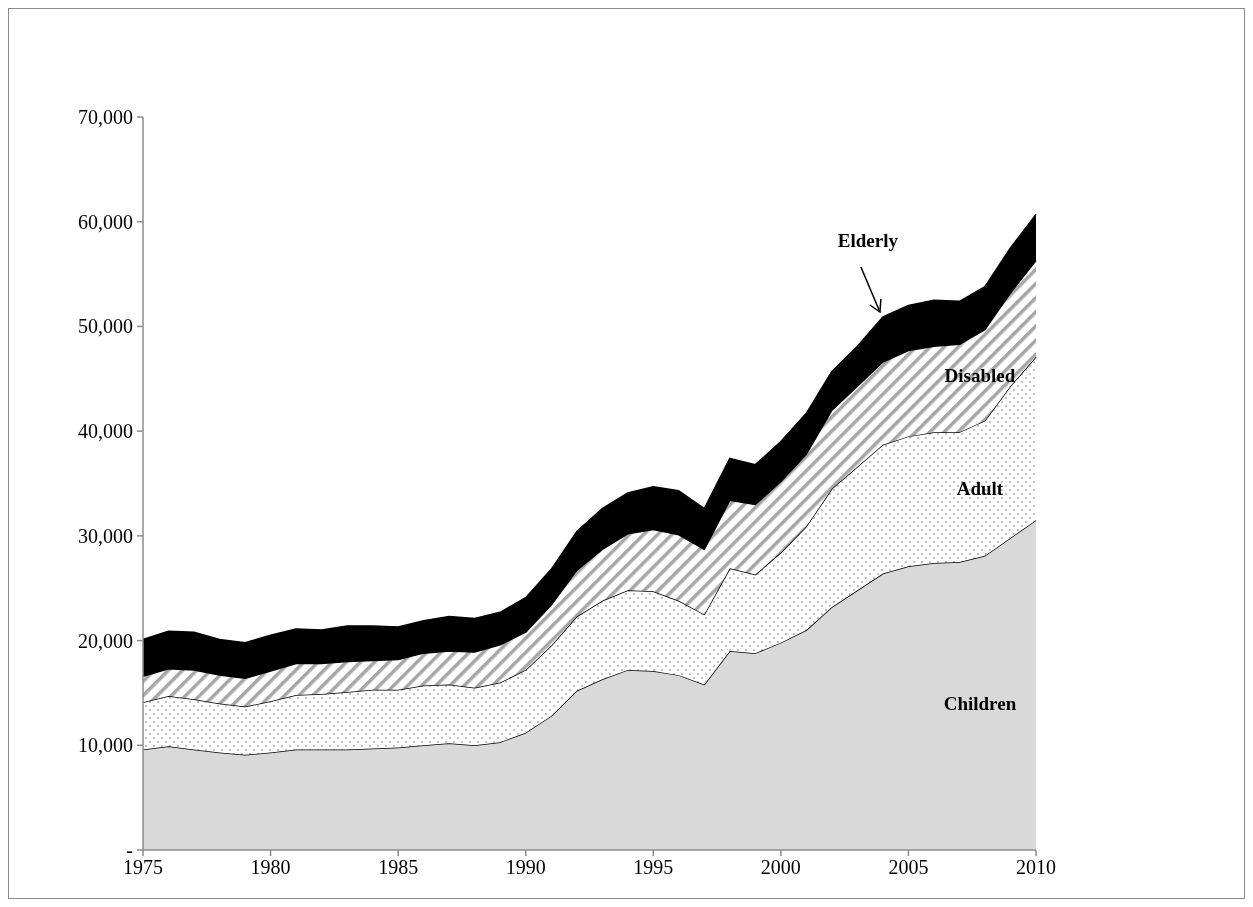 This screenshot has height=907, width=1253. I want to click on x-tick-label: 1985, so click(398, 867).